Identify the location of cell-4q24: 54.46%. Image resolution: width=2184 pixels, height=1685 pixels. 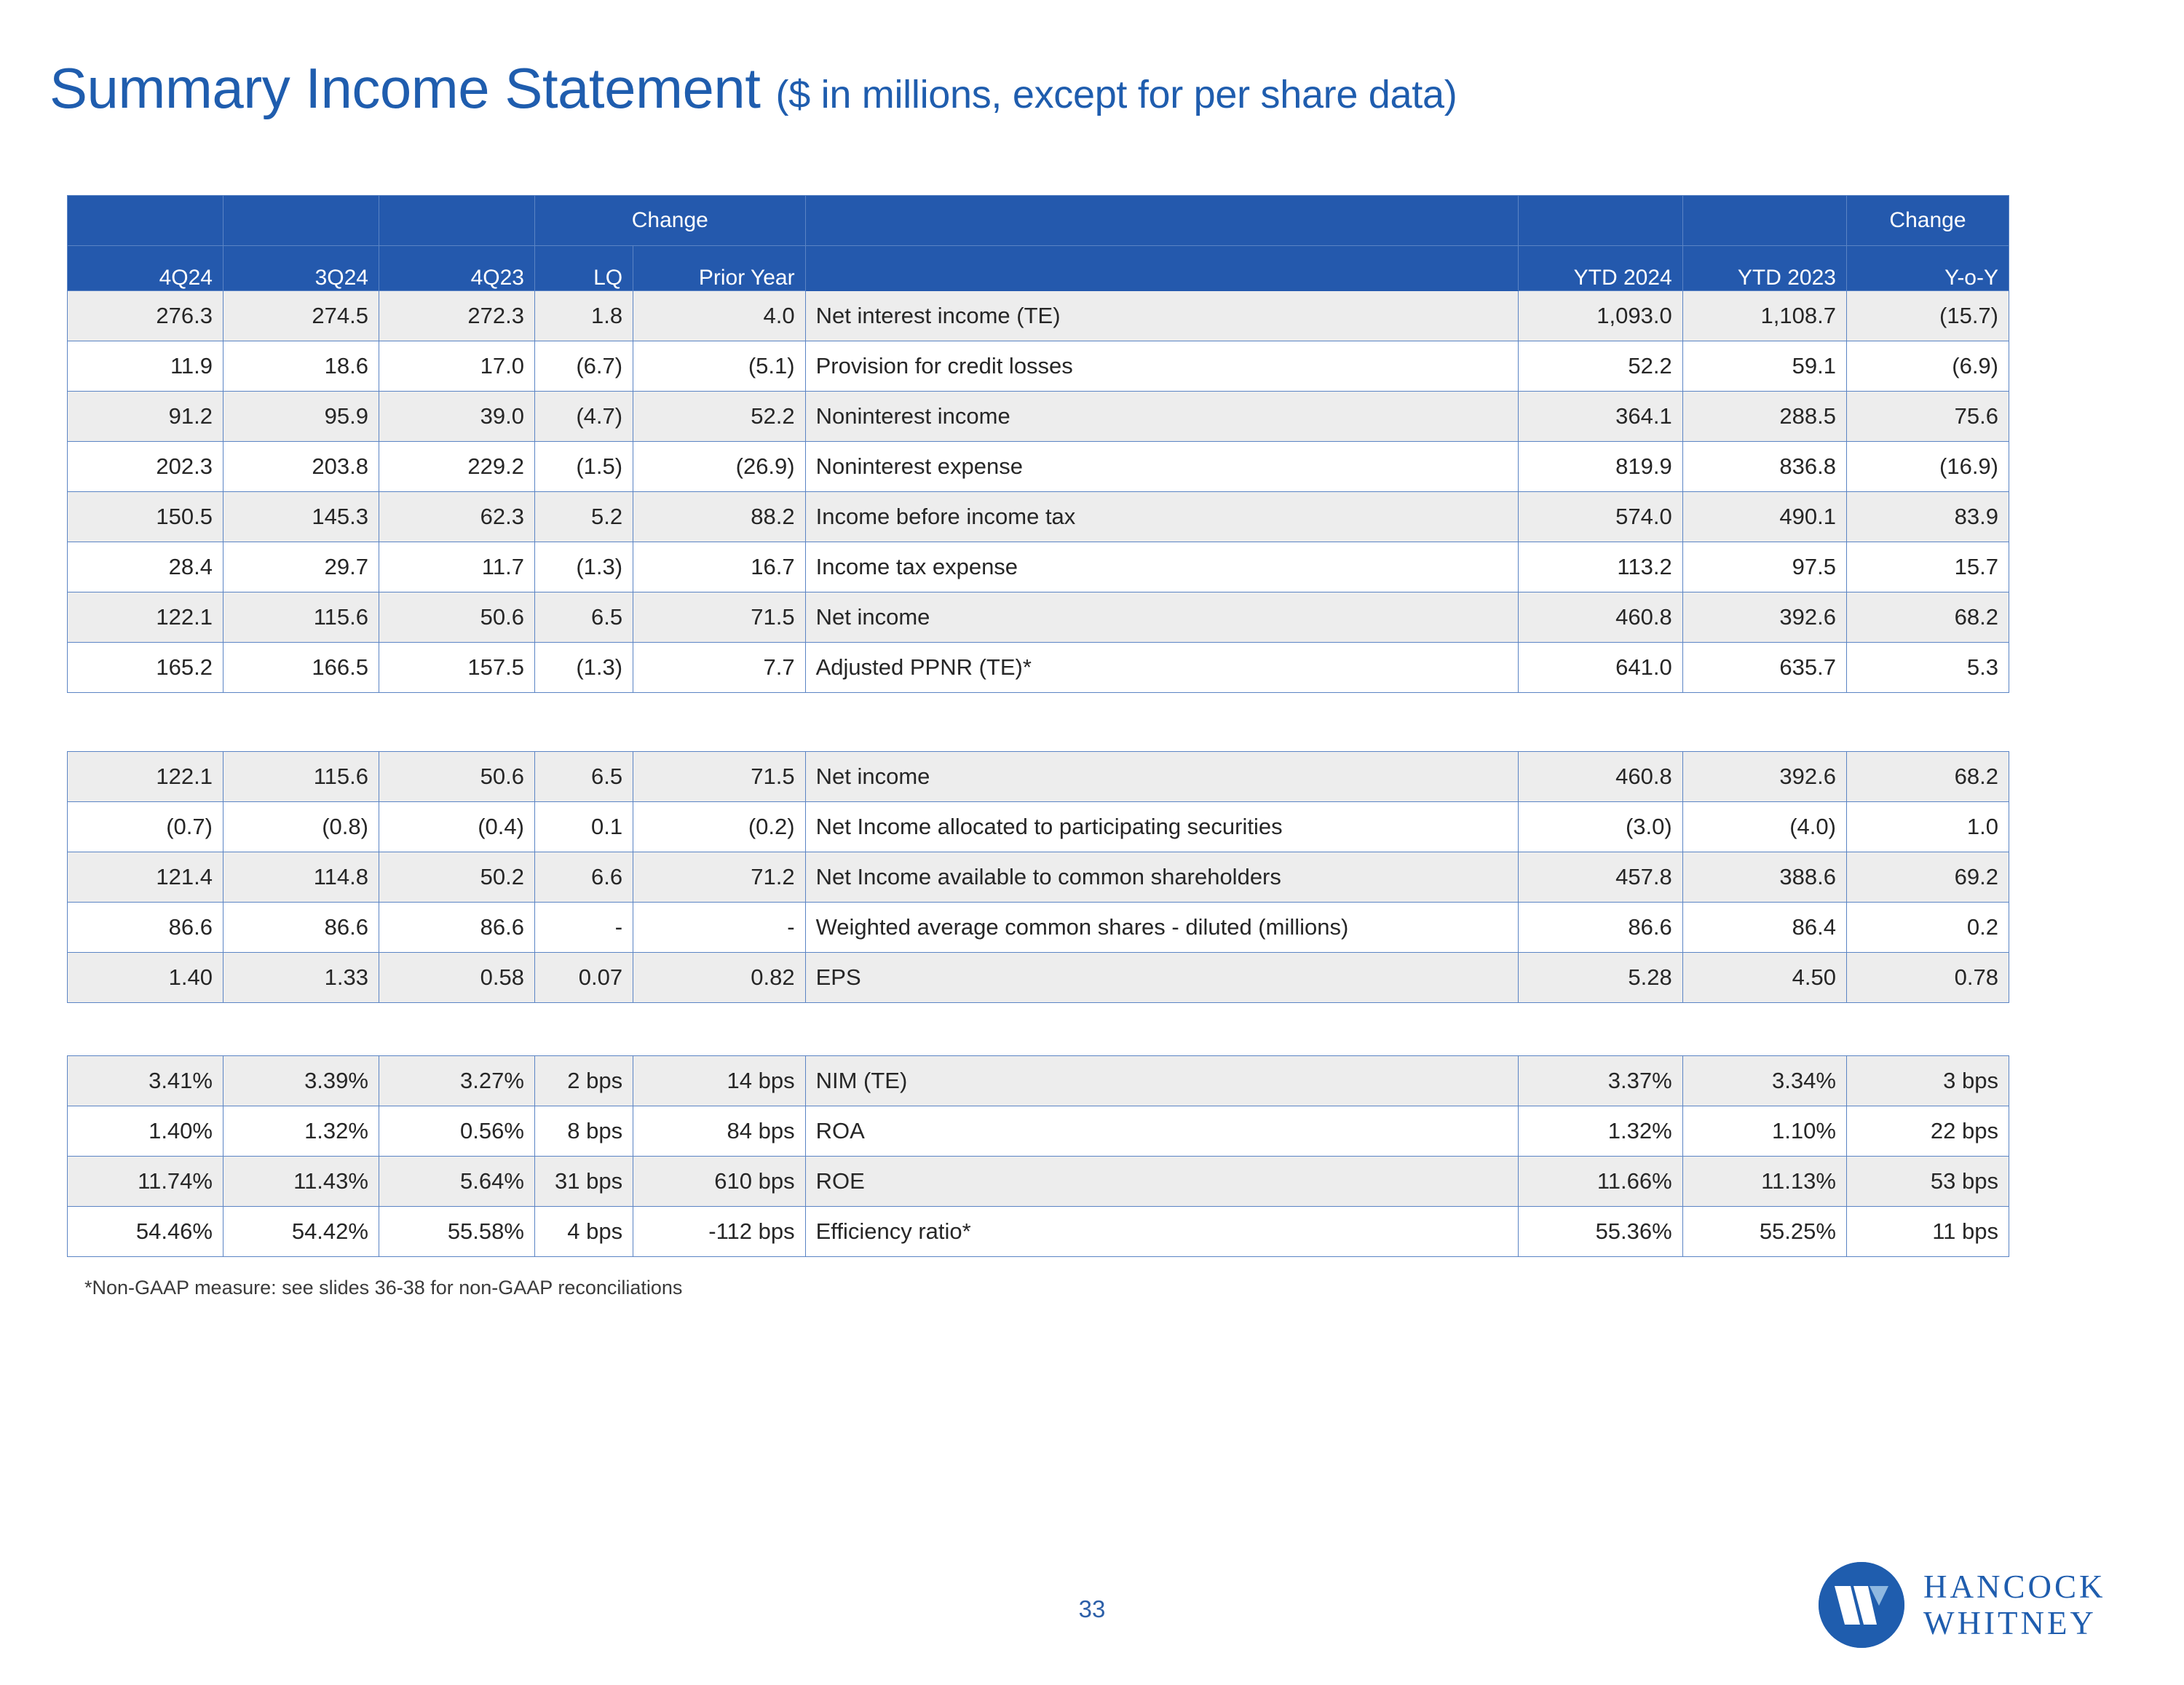
(145, 1231).